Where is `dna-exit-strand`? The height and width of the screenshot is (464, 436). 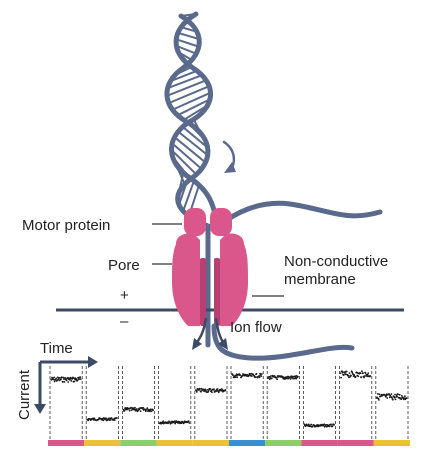
dna-exit-strand is located at coordinates (283, 342).